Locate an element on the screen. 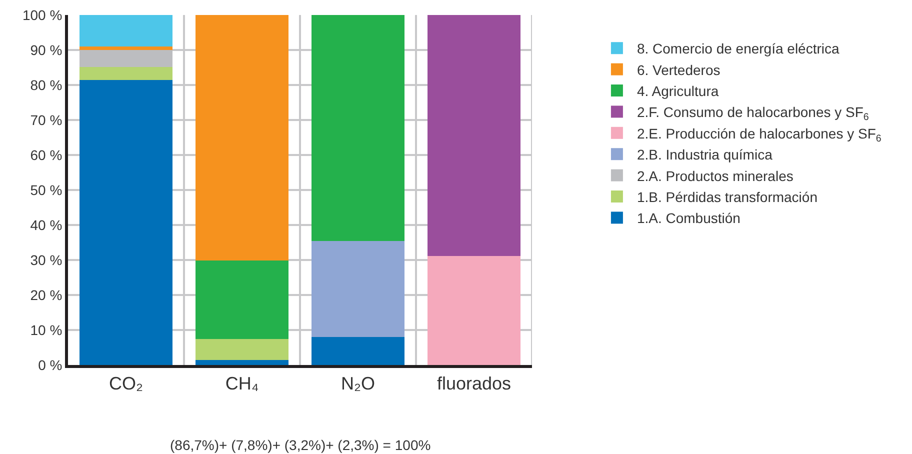 The image size is (912, 454). y-tick-label: 40 % is located at coordinates (46, 224).